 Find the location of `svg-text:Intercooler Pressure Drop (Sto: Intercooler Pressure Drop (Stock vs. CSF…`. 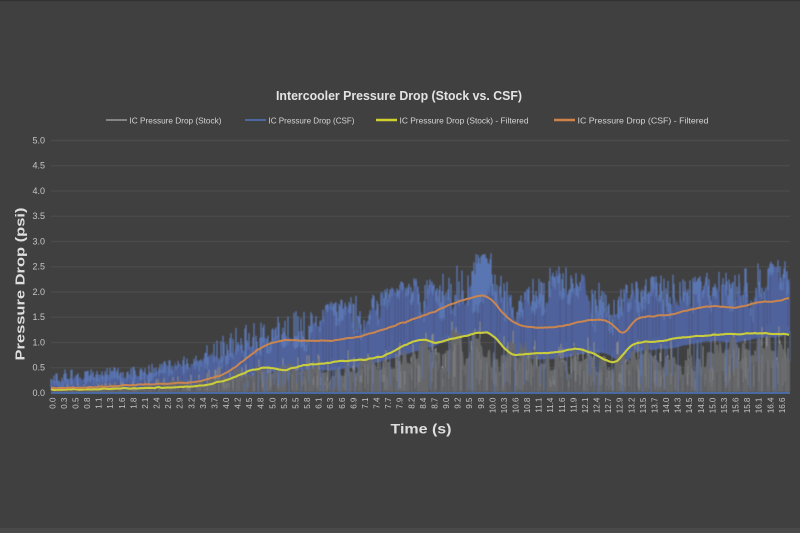

svg-text:Intercooler Pressure Drop (Sto: Intercooler Pressure Drop (Stock vs. CSF… is located at coordinates (399, 95).